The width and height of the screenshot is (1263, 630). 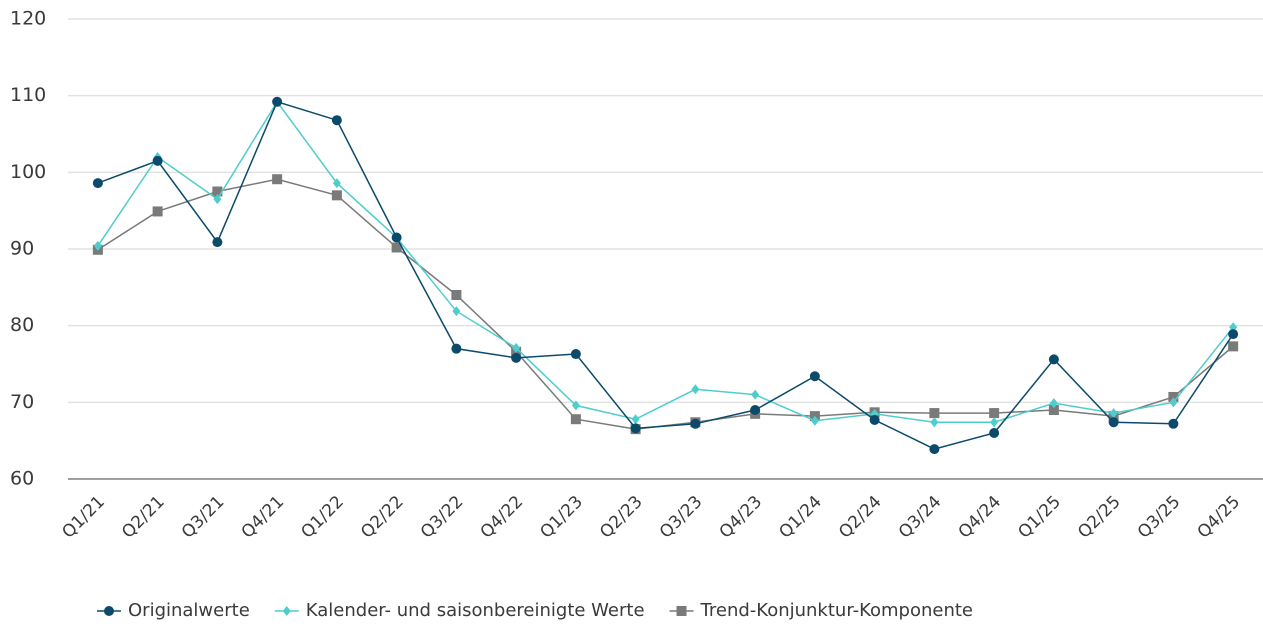 I want to click on x-tick-label: Q2/24, so click(x=860, y=517).